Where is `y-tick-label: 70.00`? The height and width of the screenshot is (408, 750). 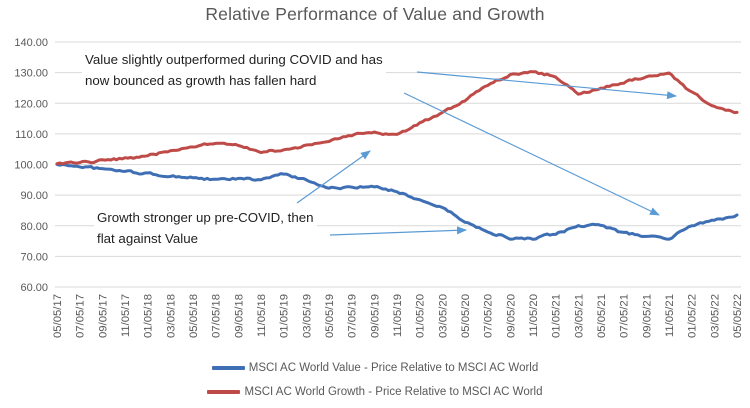
y-tick-label: 70.00 is located at coordinates (34, 257).